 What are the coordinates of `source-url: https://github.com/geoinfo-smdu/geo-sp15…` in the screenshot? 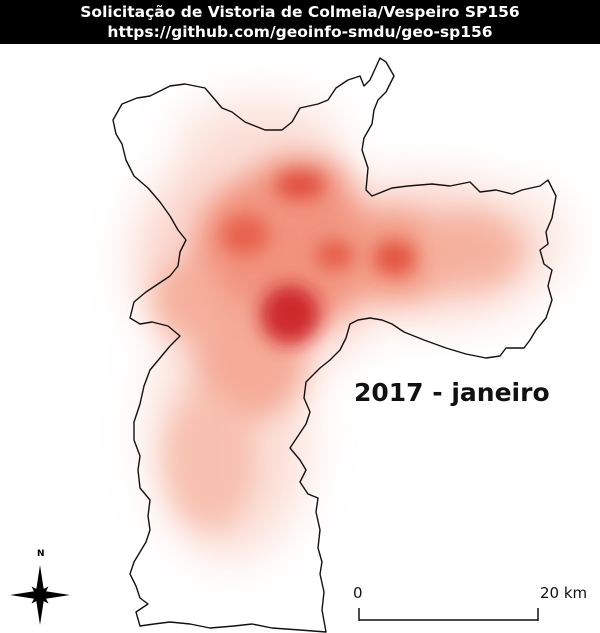 It's located at (300, 32).